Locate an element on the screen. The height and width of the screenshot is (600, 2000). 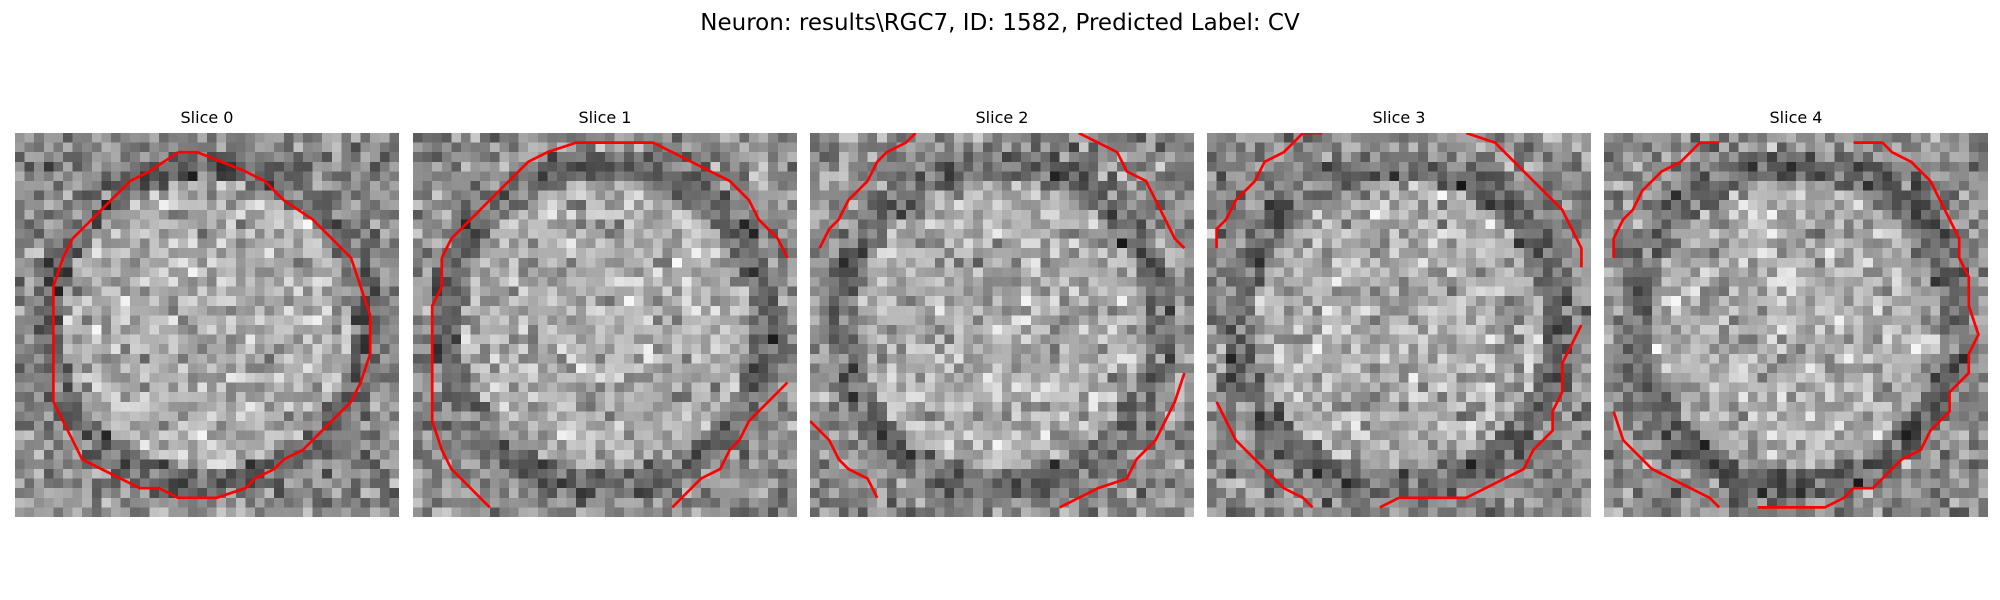
slice-title: Slice 2 is located at coordinates (1002, 117).